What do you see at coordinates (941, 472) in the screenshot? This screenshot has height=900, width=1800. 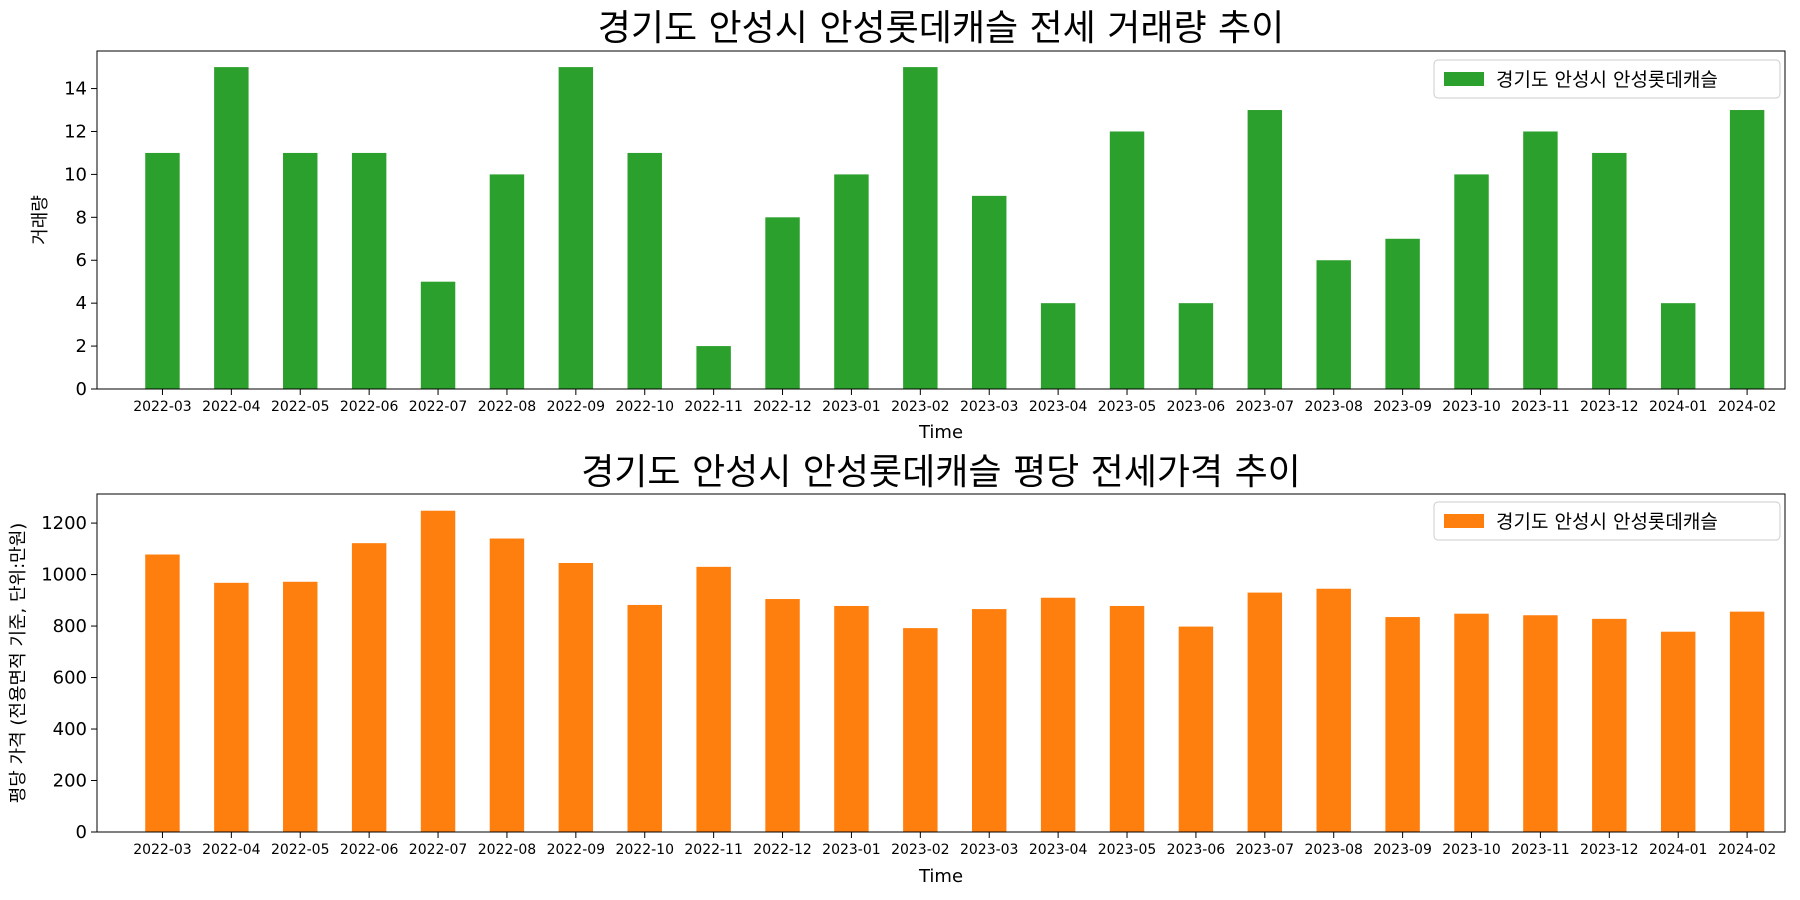 I see `chart-title: 경기도 안성시 안성롯데캐슬 평당 전세가격 추이` at bounding box center [941, 472].